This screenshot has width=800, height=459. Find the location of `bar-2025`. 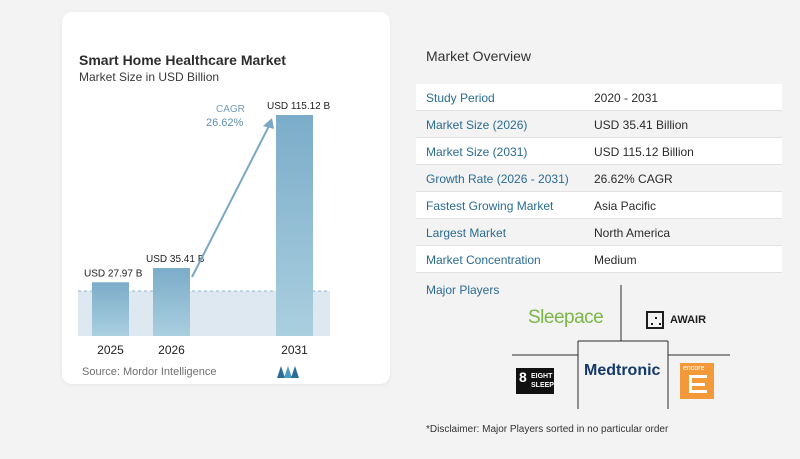

bar-2025 is located at coordinates (110, 309).